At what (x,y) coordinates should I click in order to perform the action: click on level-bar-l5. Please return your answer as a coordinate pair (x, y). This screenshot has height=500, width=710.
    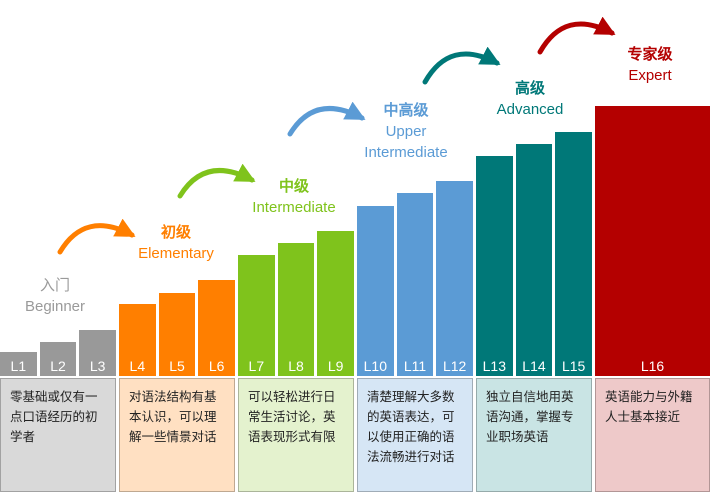
    Looking at the image, I should click on (177, 334).